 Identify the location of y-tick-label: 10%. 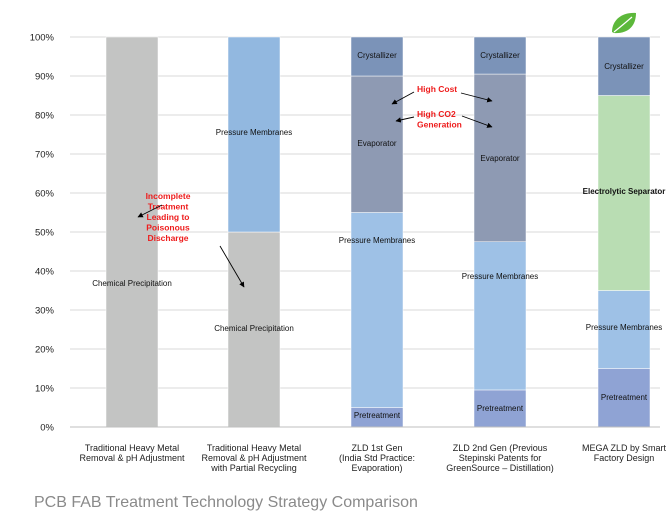
(45, 389).